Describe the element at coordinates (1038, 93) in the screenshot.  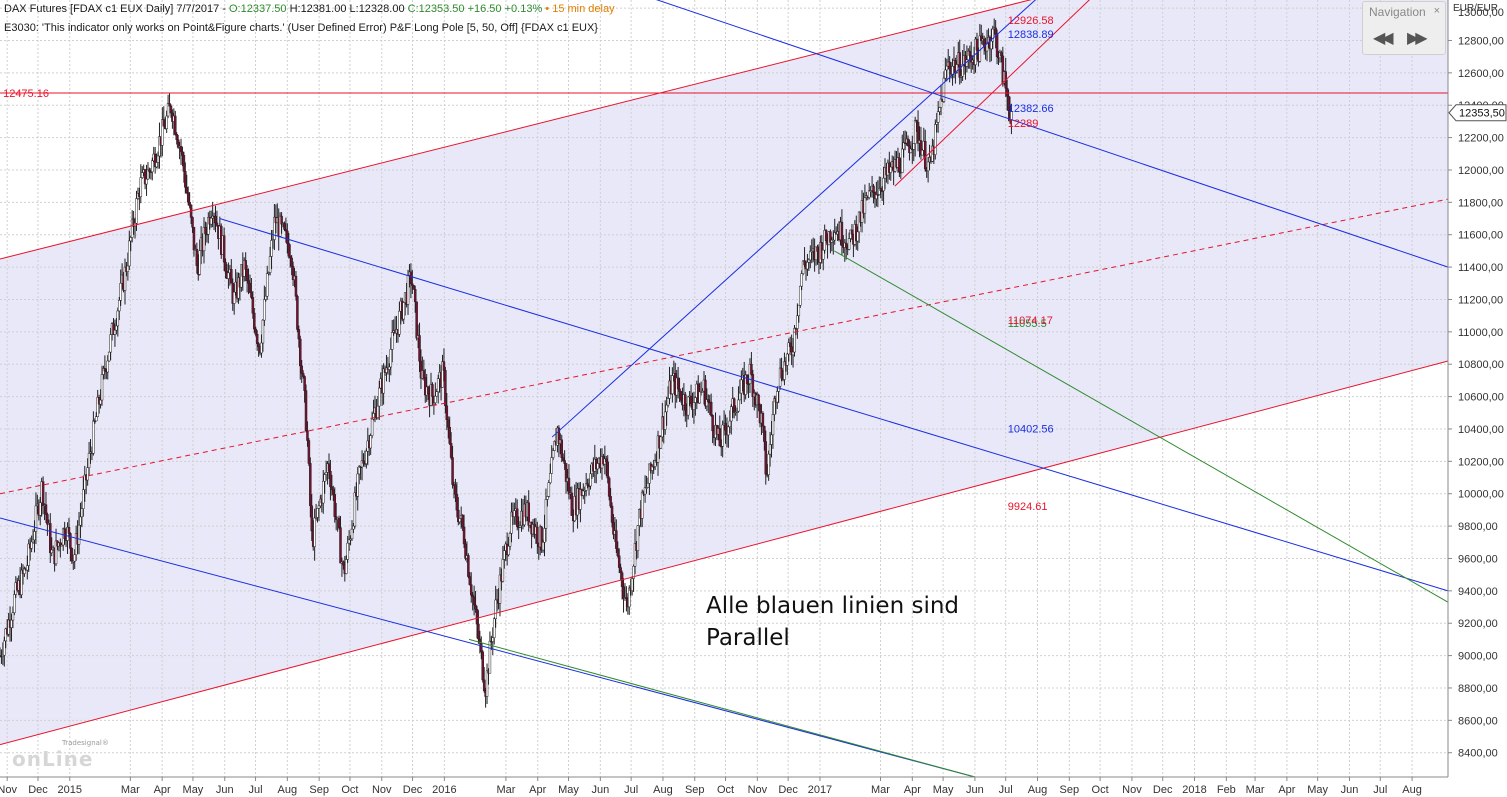
I see `trend-line-short-support` at that location.